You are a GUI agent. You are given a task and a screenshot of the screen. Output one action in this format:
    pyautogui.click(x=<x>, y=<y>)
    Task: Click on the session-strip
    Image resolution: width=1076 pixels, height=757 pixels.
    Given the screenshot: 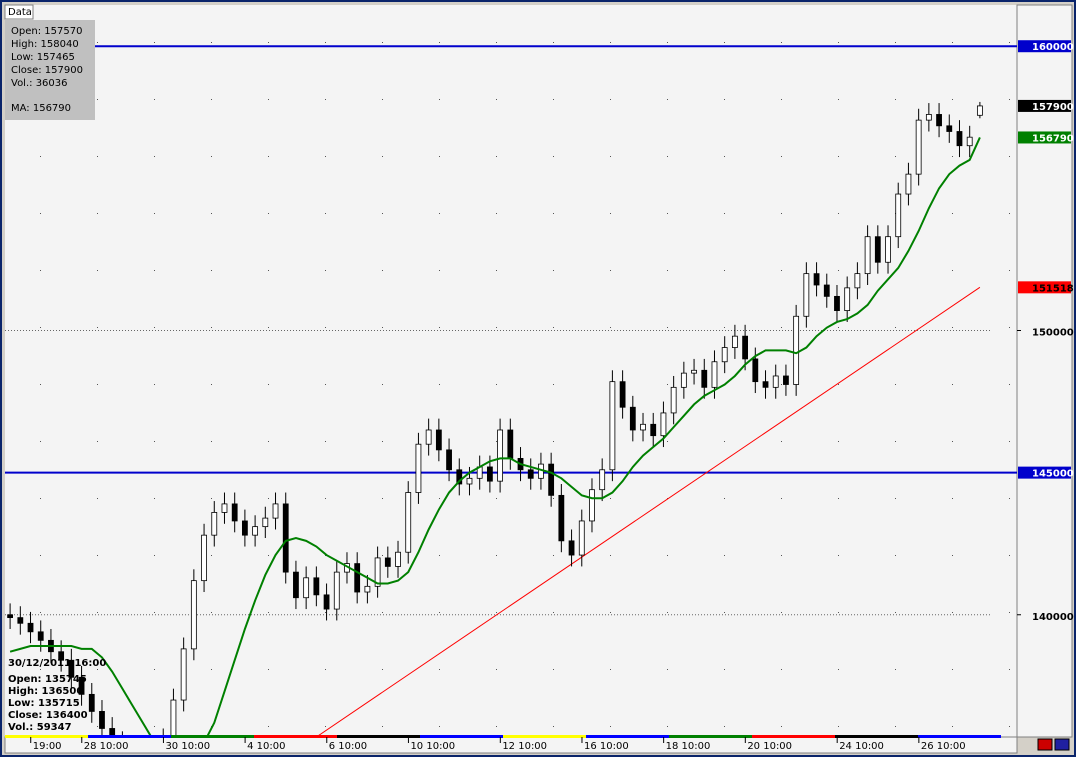 What is the action you would take?
    pyautogui.click(x=503, y=736)
    